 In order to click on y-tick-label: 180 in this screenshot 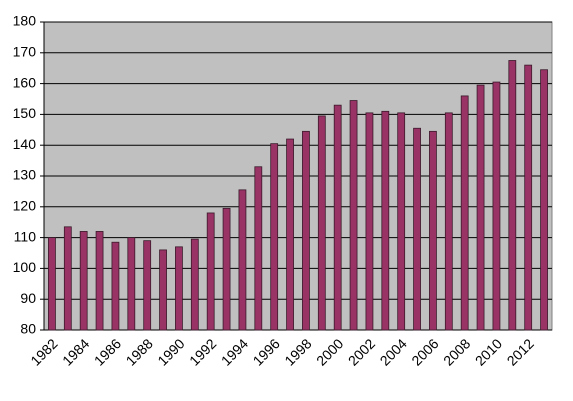, I will do `click(25, 21)`.